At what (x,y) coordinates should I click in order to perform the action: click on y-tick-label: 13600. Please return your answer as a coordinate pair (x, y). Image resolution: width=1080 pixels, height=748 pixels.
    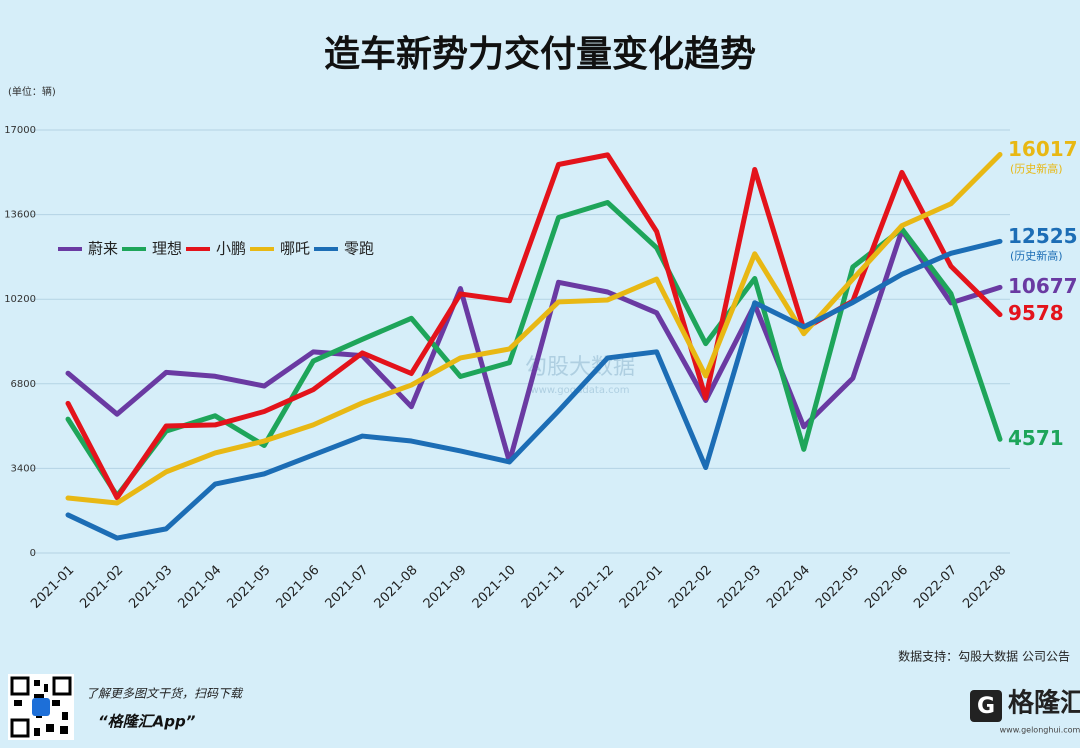
    Looking at the image, I should click on (20, 215).